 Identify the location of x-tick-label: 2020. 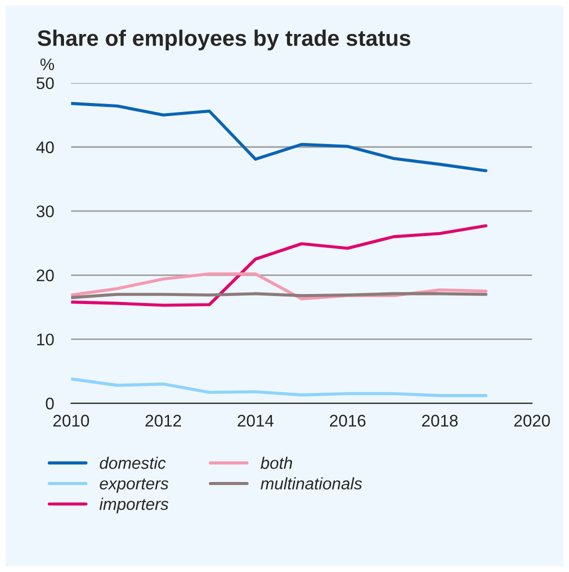
(532, 420).